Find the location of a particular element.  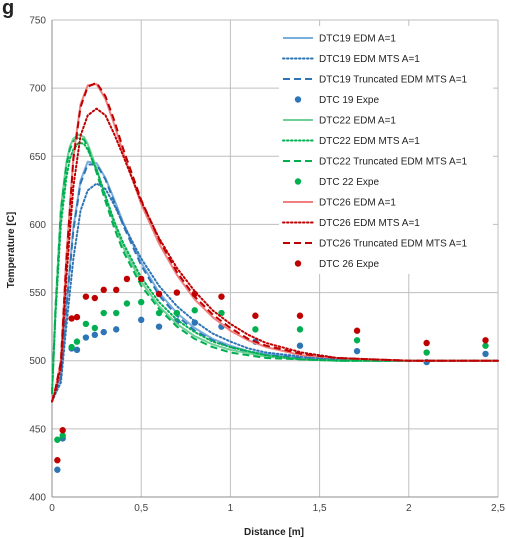

legend-item: DTC26 EDM MTS A=1 is located at coordinates (351, 223).